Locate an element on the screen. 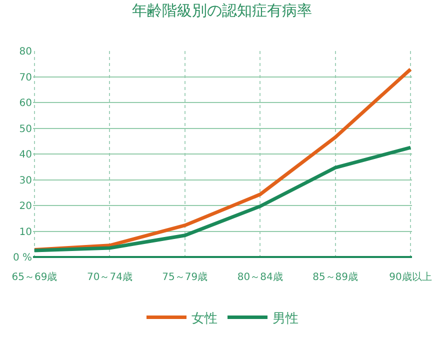 This screenshot has height=344, width=444. y-tick-label: 0 % is located at coordinates (22, 258).